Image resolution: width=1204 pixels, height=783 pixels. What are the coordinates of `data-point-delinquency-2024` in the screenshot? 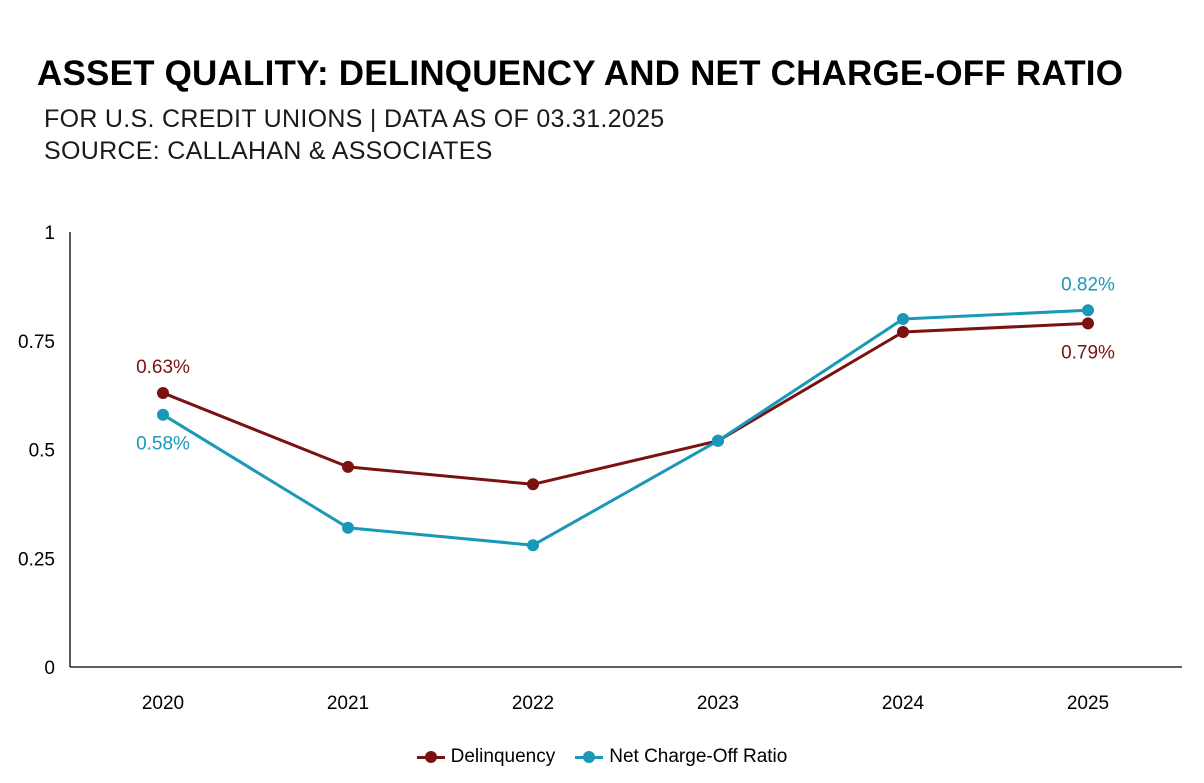 It's located at (903, 332).